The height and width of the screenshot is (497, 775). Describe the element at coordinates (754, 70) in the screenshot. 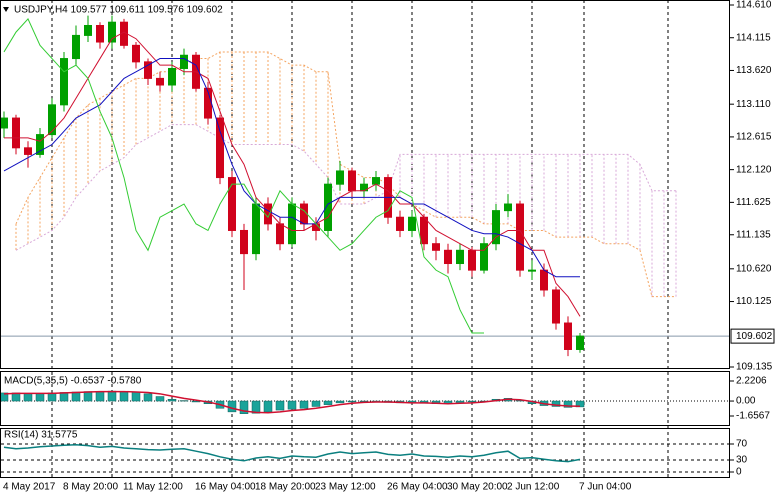

I see `y-tick-label: 113.620` at that location.